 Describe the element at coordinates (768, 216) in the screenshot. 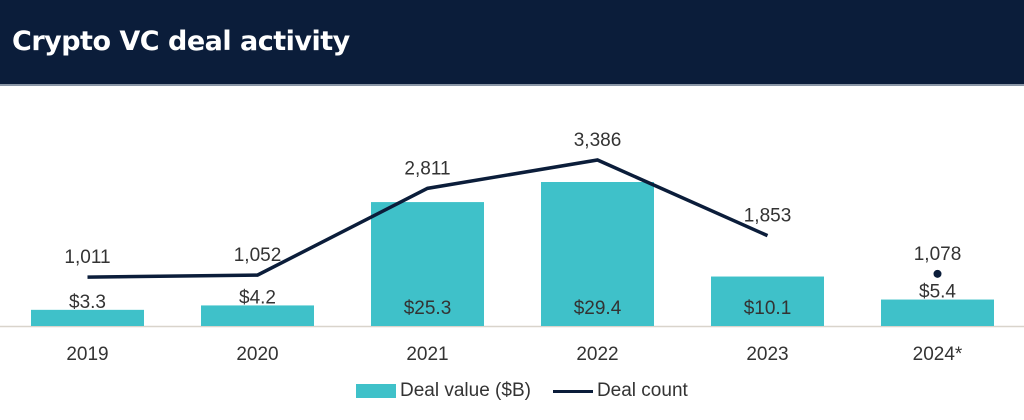

I see `deal-count-label: 1,853` at that location.